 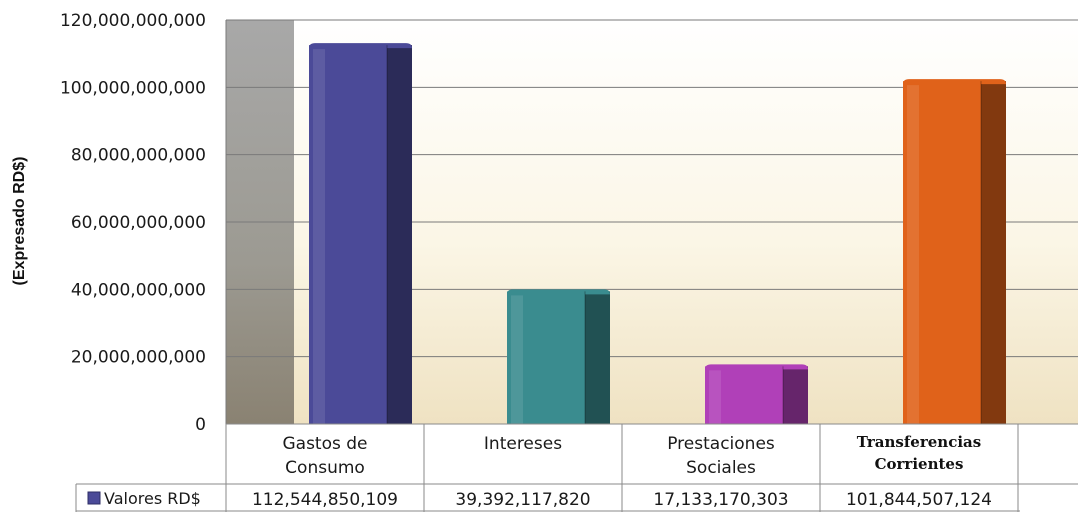 What do you see at coordinates (138, 290) in the screenshot?
I see `y-tick-label: 40,000,000,000` at bounding box center [138, 290].